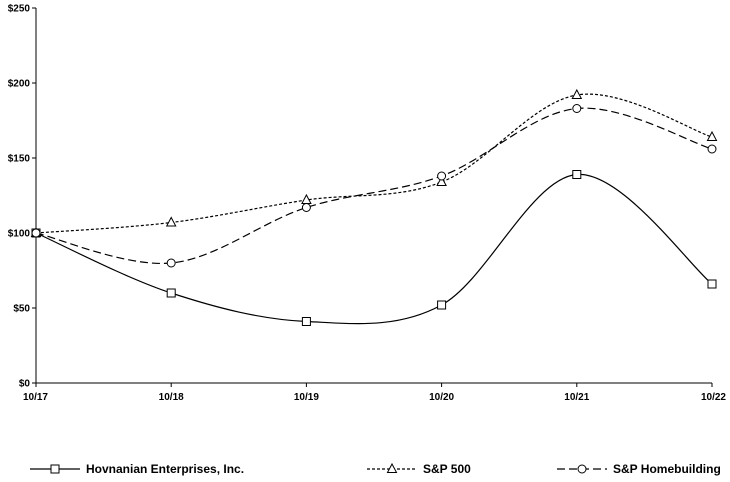 This screenshot has height=482, width=730. I want to click on legend-label: S&P Homebuilding, so click(667, 469).